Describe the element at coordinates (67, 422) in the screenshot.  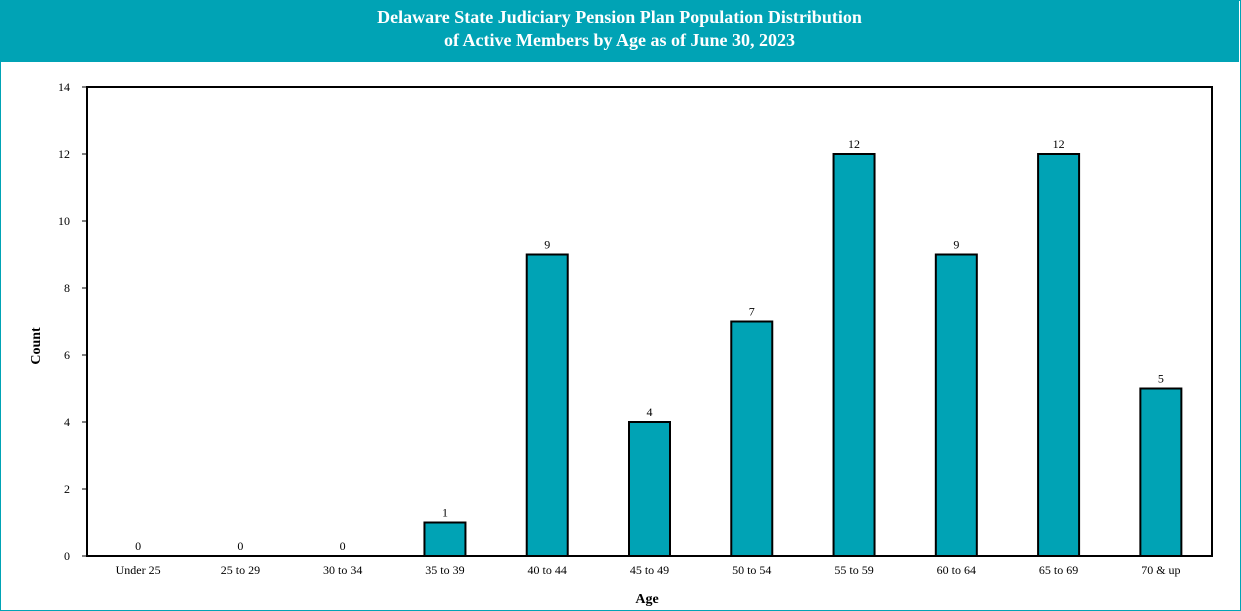
I see `y-tick-label: 4` at that location.